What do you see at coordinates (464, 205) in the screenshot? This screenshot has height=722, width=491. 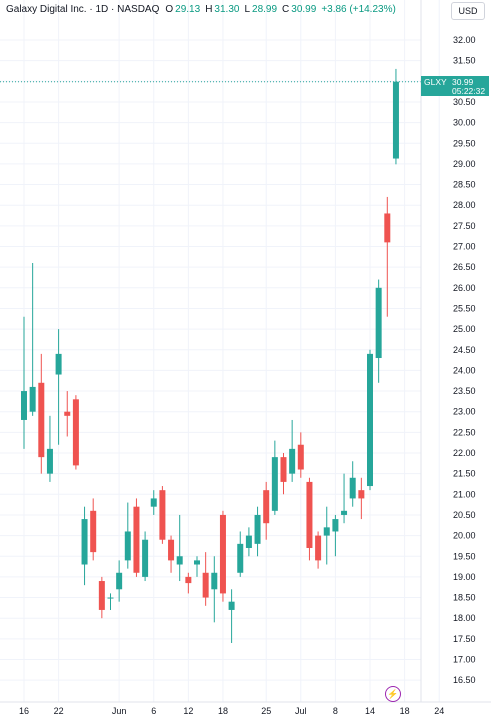 I see `y-tick-label: 28.00` at bounding box center [464, 205].